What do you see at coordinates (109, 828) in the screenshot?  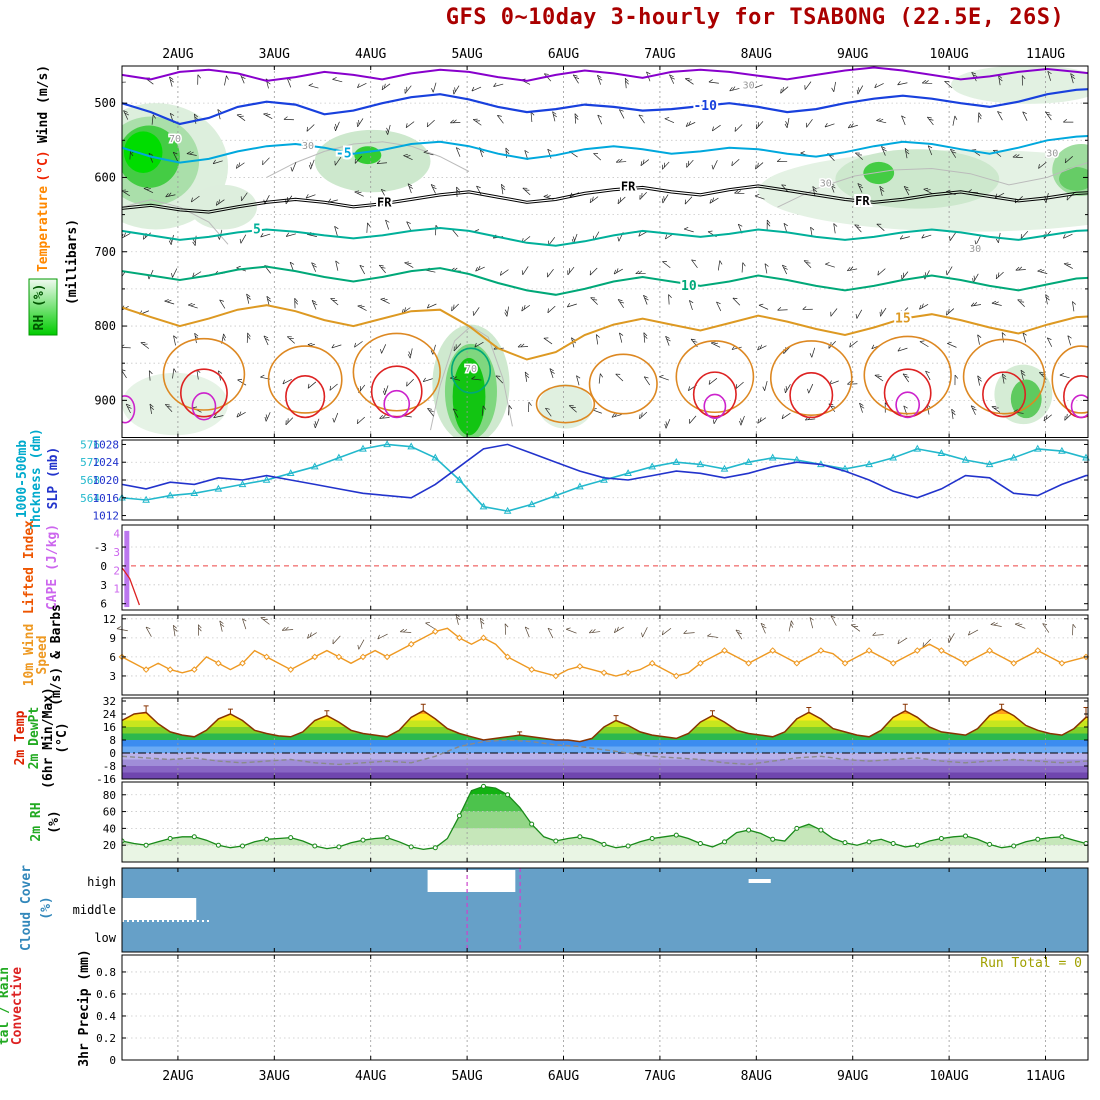 I see `rh-axis-label: 40` at bounding box center [109, 828].